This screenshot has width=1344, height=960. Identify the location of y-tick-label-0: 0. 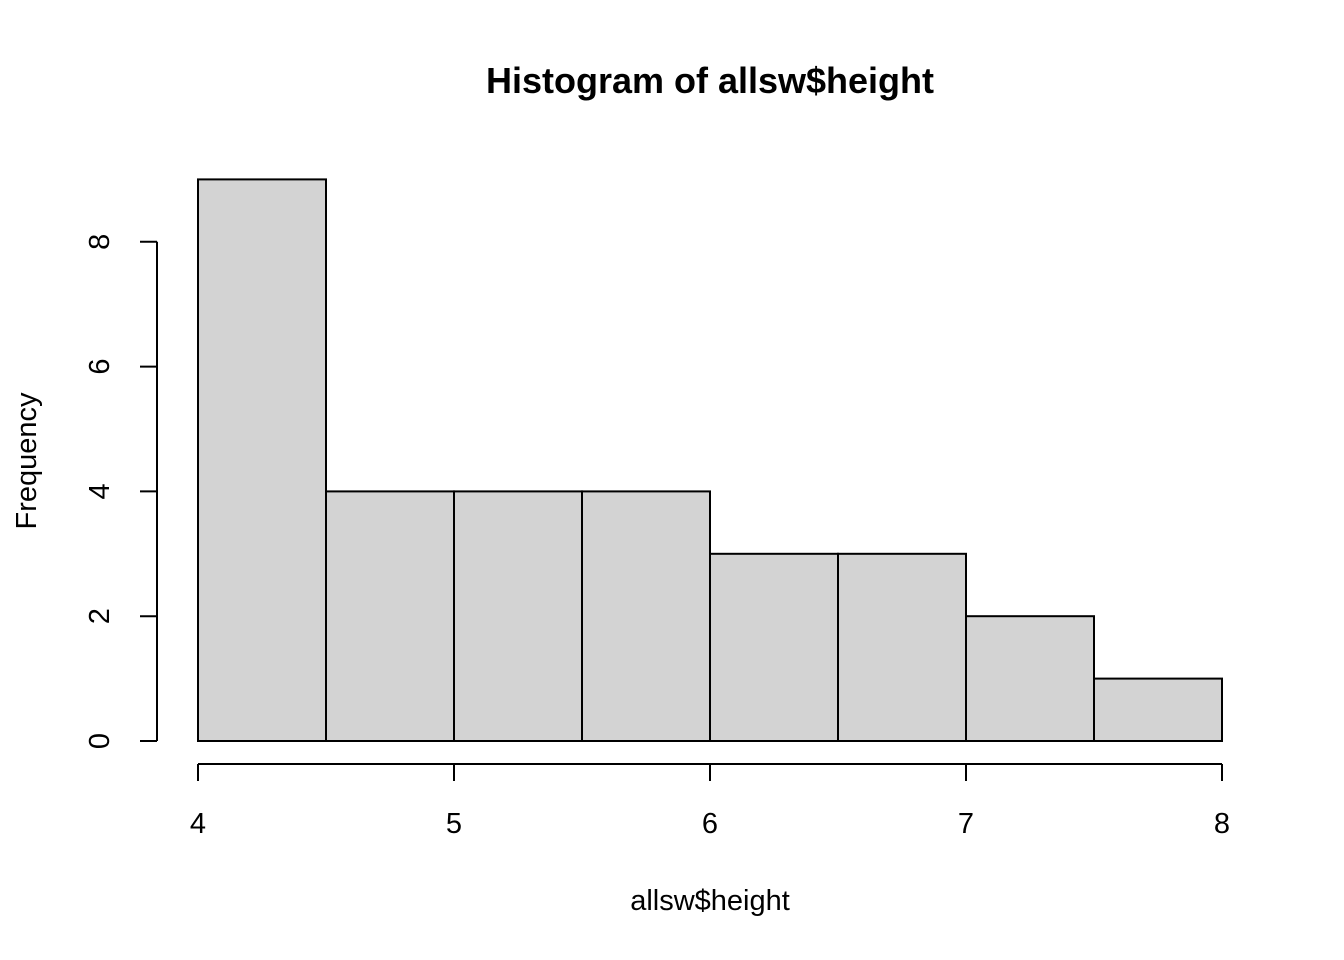
(100, 741).